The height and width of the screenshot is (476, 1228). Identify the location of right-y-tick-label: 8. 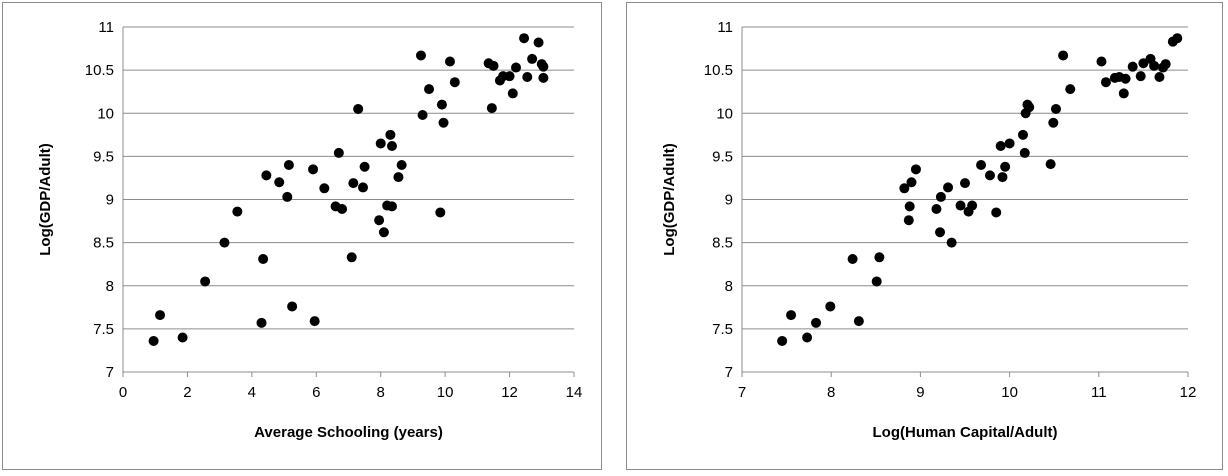
(729, 286).